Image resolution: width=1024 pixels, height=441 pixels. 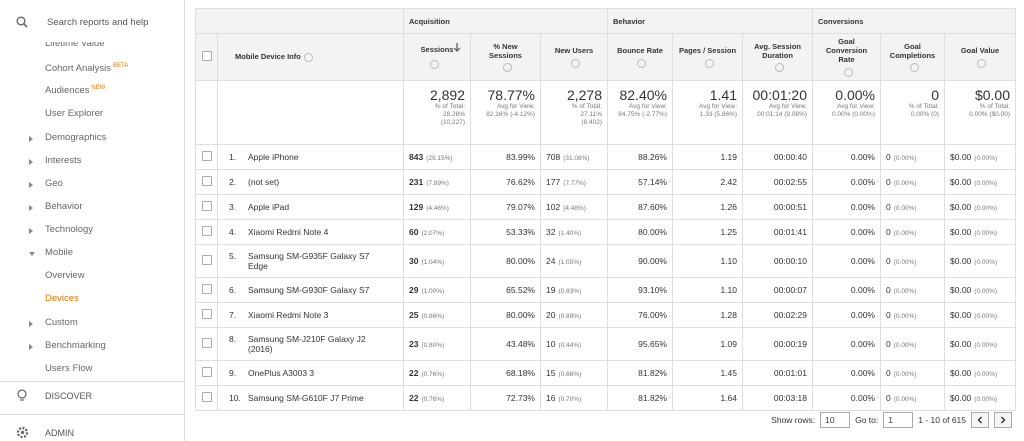 What do you see at coordinates (288, 232) in the screenshot?
I see `device-name: Xiaomi Redmi Note 4` at bounding box center [288, 232].